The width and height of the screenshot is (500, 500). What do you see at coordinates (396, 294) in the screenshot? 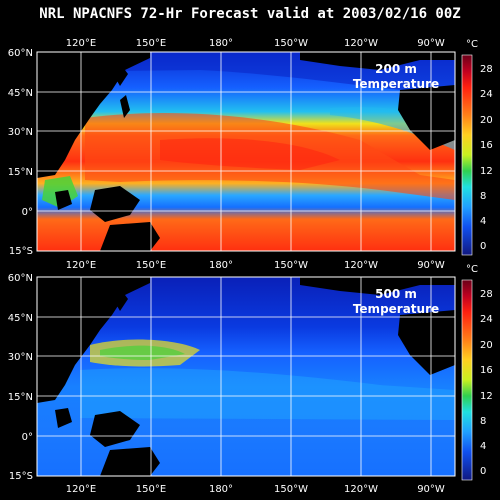
I see `depth-label-500m: 500 m` at bounding box center [396, 294].